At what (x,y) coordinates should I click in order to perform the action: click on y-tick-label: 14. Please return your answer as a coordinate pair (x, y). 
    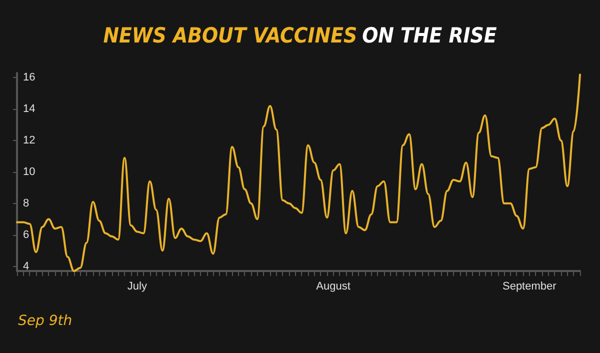
    Looking at the image, I should click on (29, 109).